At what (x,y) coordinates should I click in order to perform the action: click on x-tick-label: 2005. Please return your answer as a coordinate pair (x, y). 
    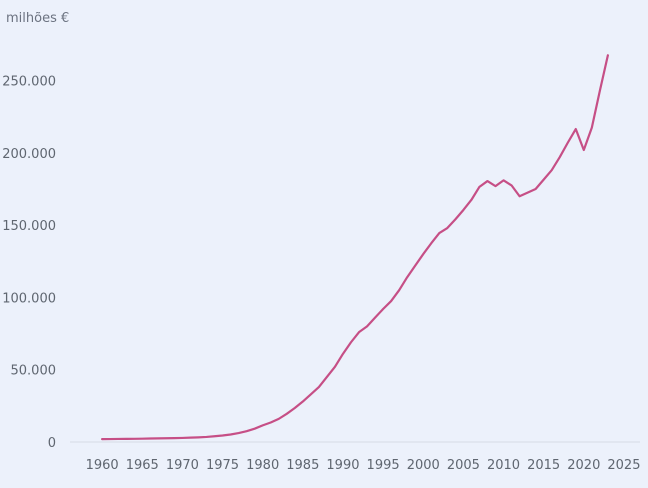
    Looking at the image, I should click on (463, 465).